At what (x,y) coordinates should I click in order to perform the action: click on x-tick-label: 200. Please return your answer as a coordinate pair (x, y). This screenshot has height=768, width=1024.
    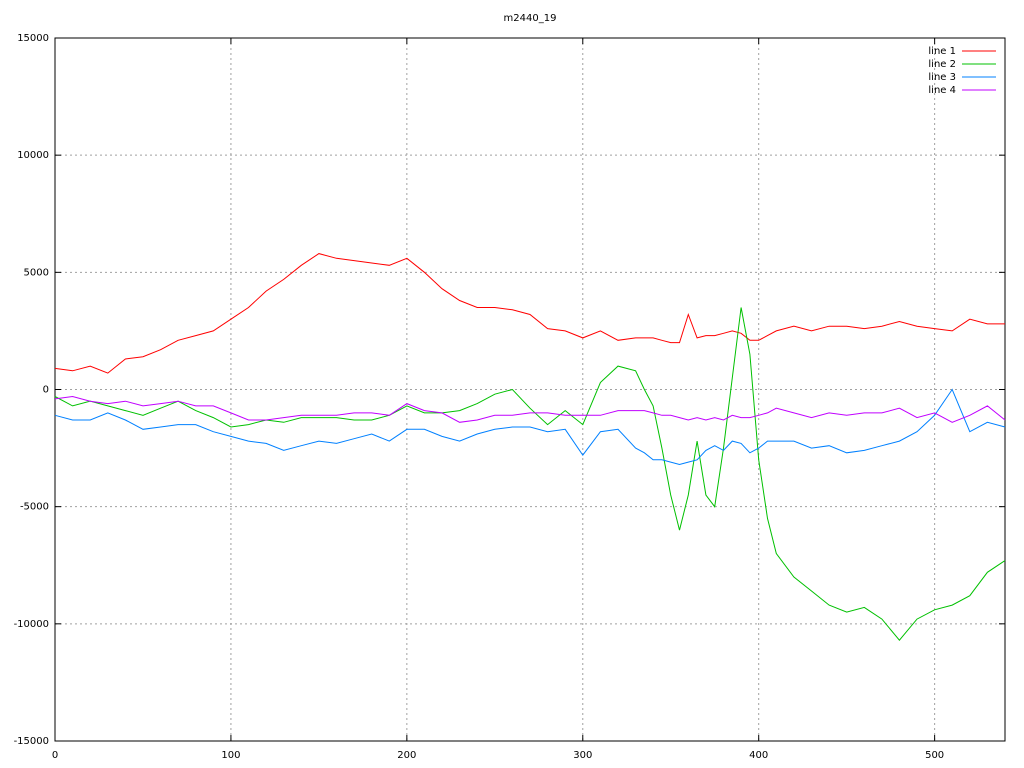
    Looking at the image, I should click on (406, 755).